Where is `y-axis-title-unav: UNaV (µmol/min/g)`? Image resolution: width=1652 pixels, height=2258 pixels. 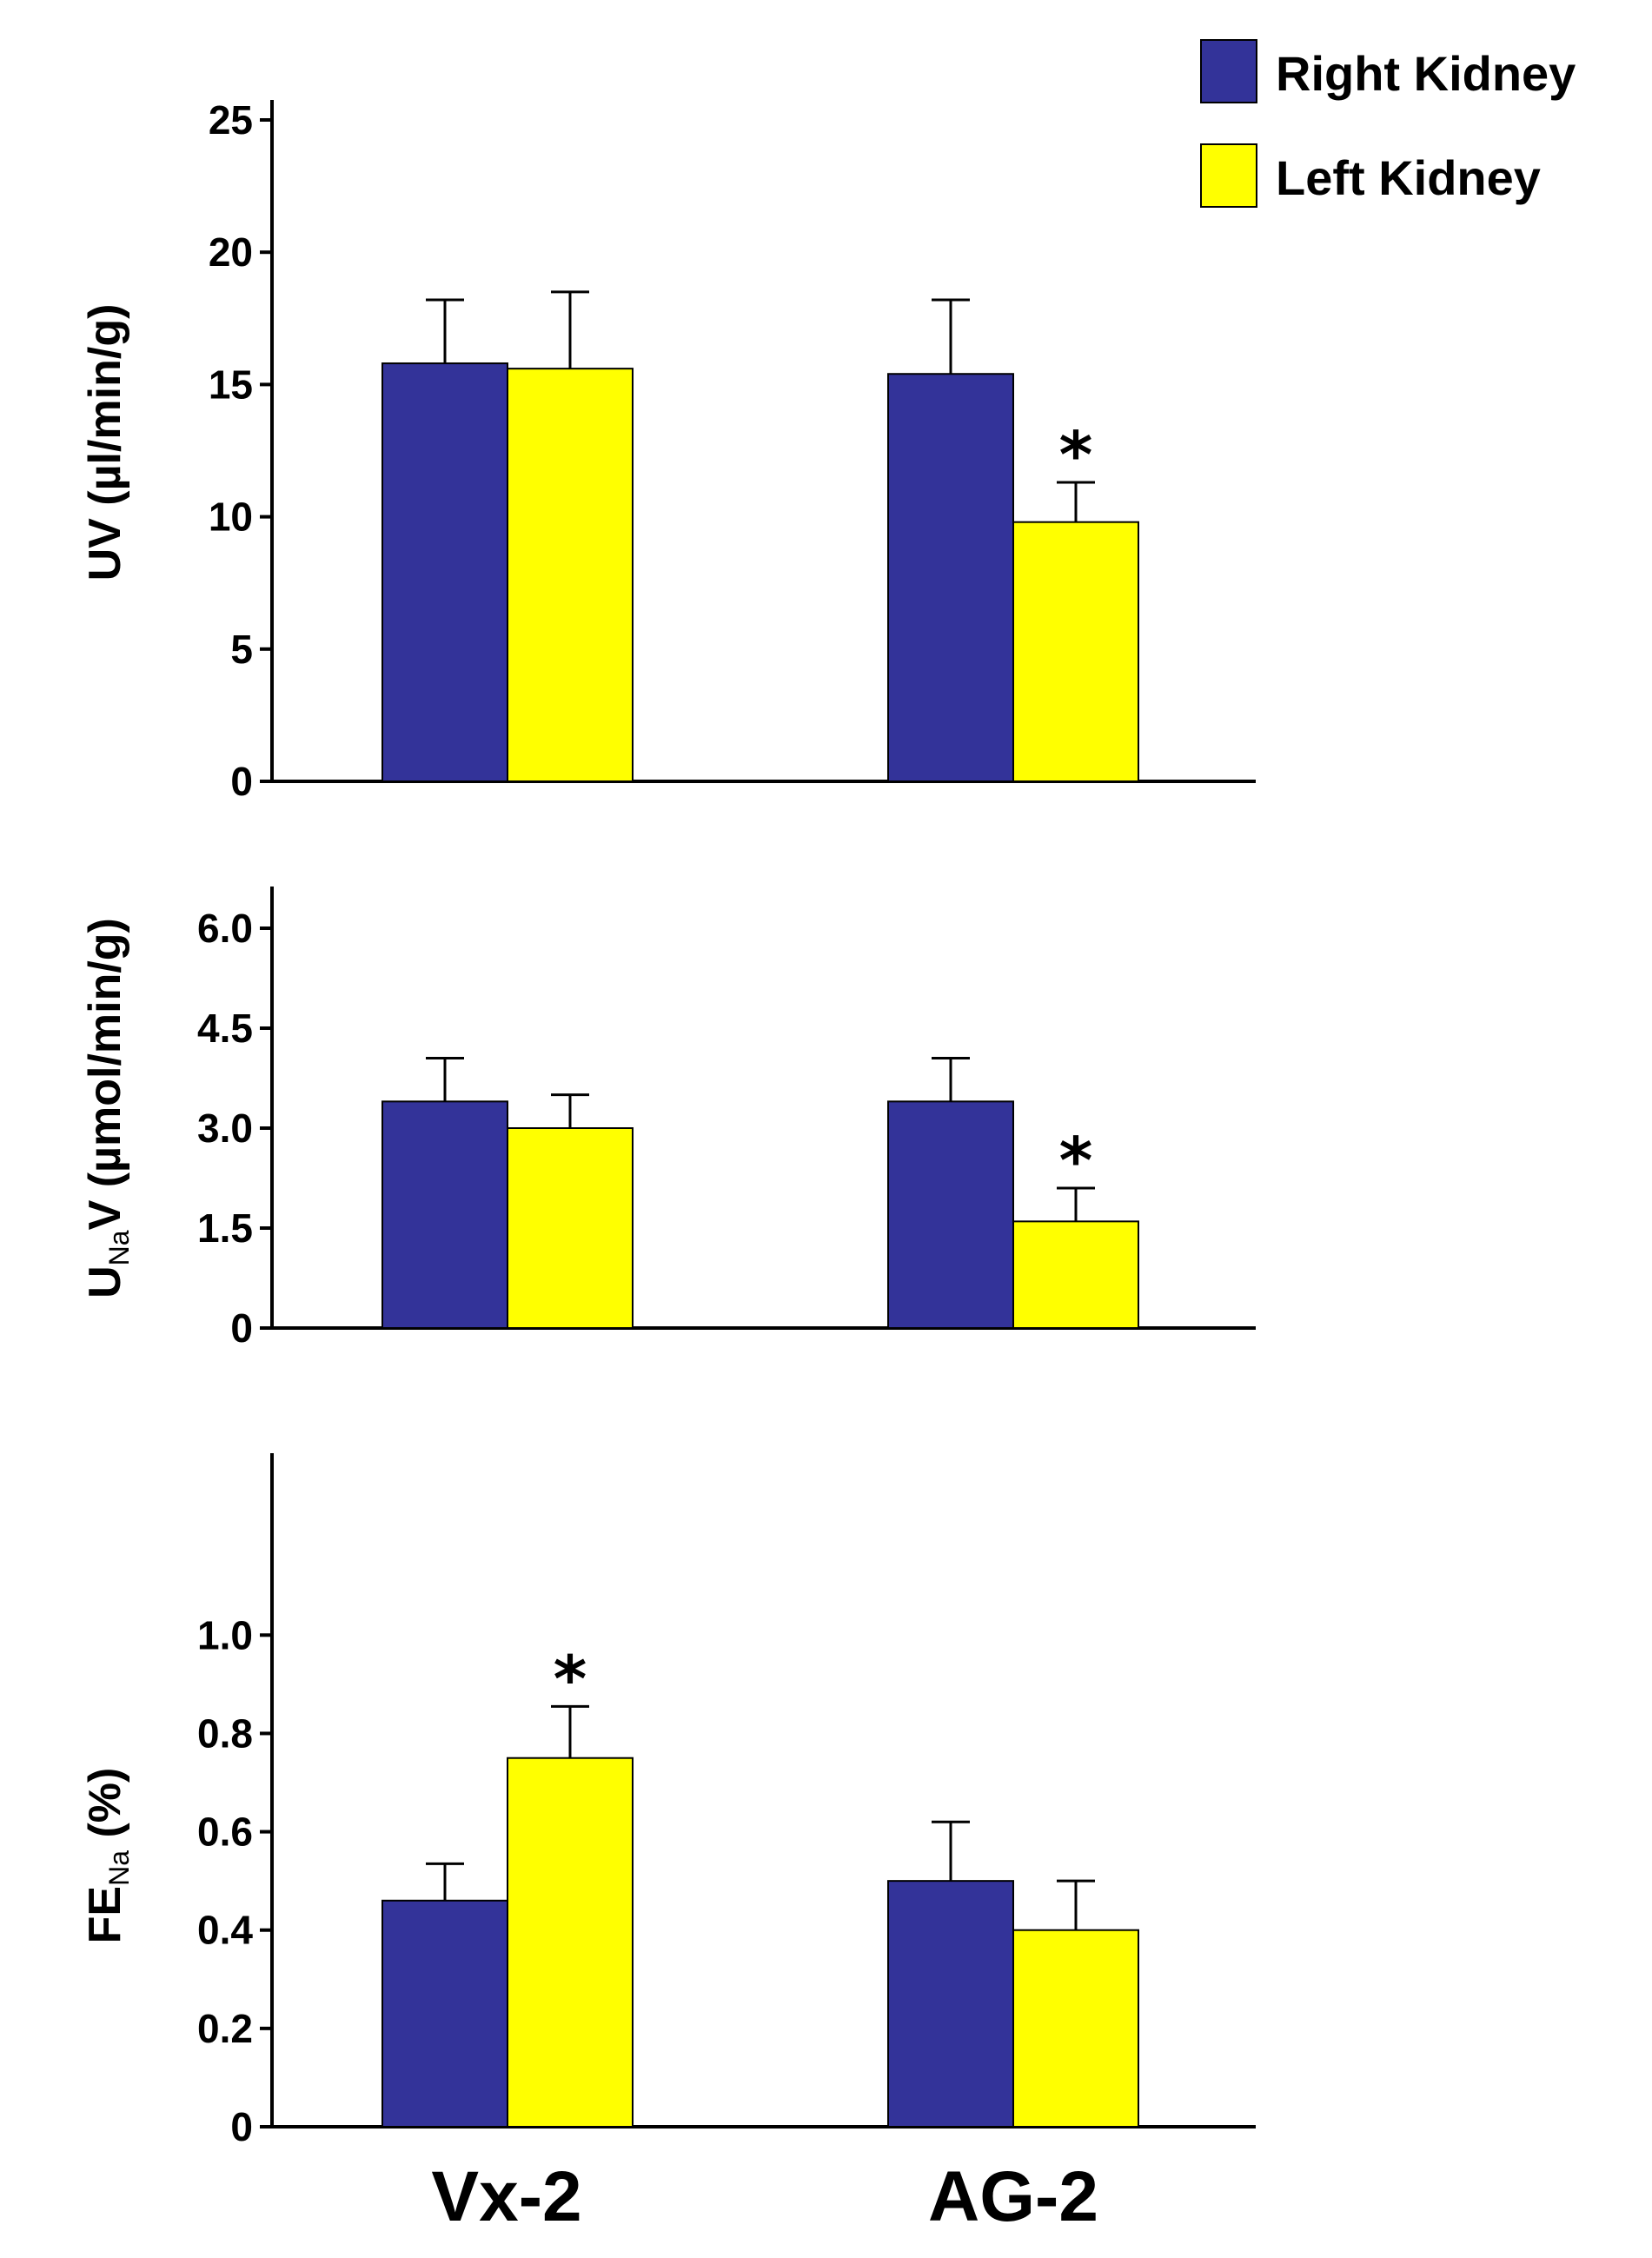 y-axis-title-unav: UNaV (µmol/min/g) is located at coordinates (107, 1108).